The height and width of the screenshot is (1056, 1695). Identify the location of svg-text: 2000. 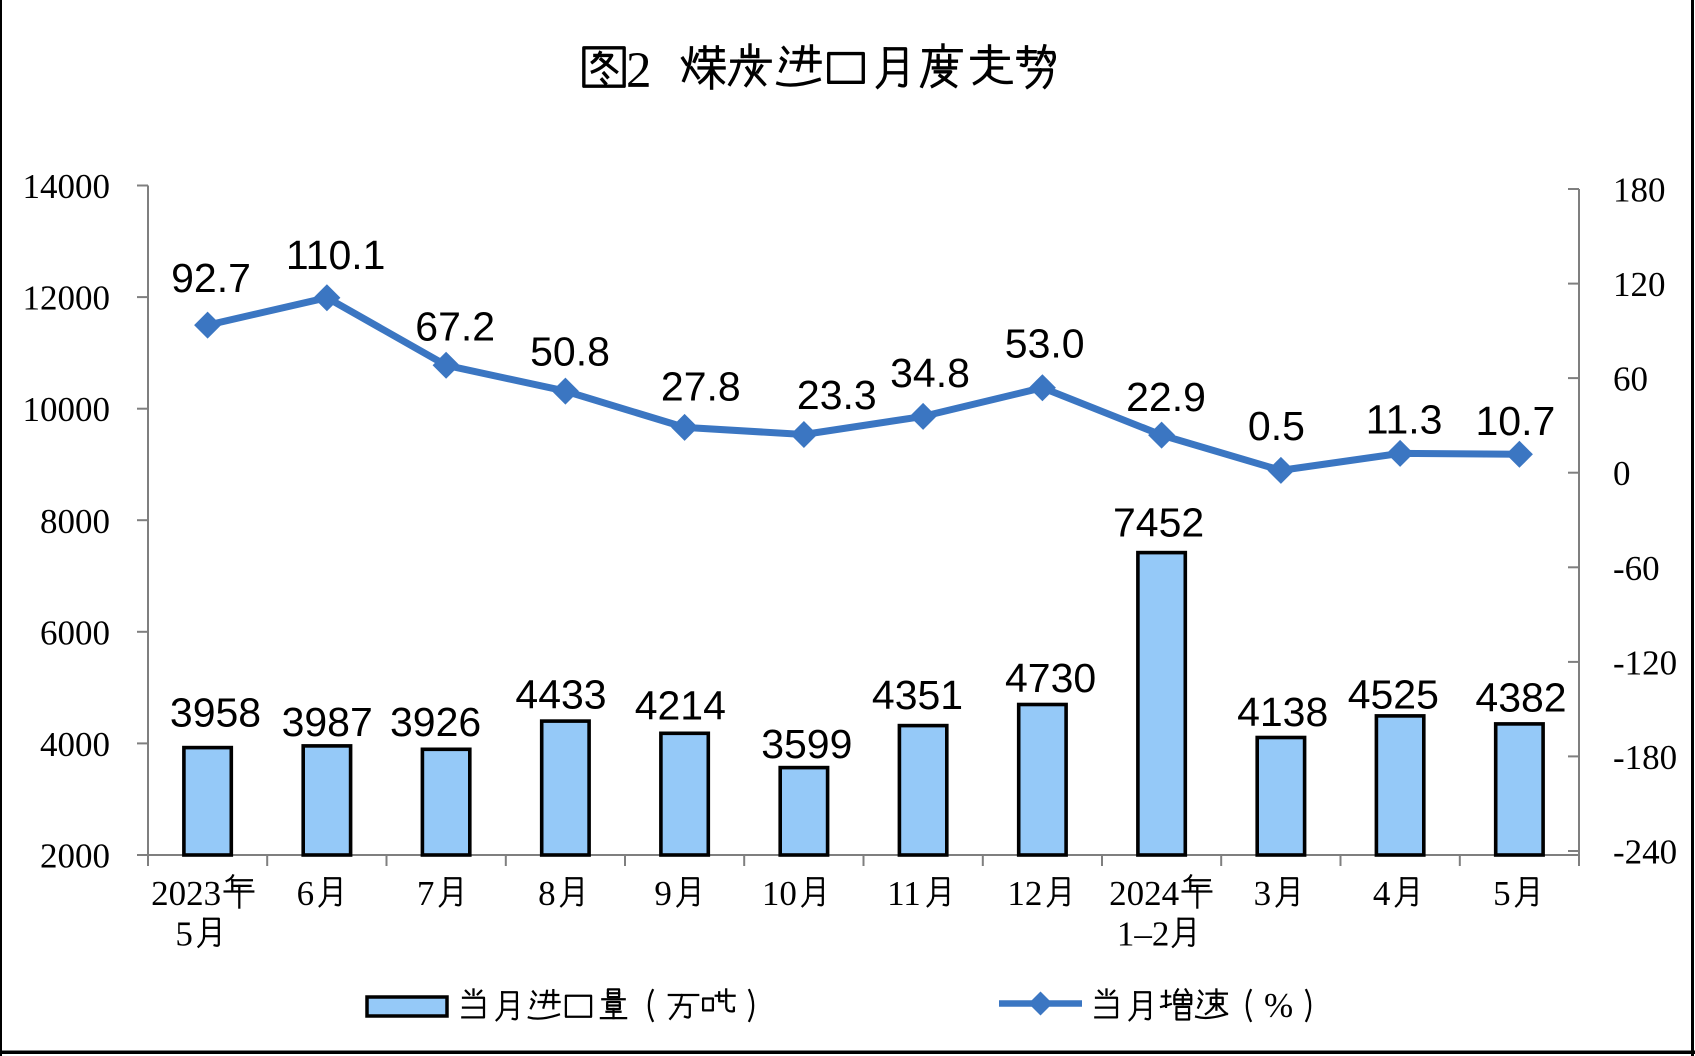
(75, 856).